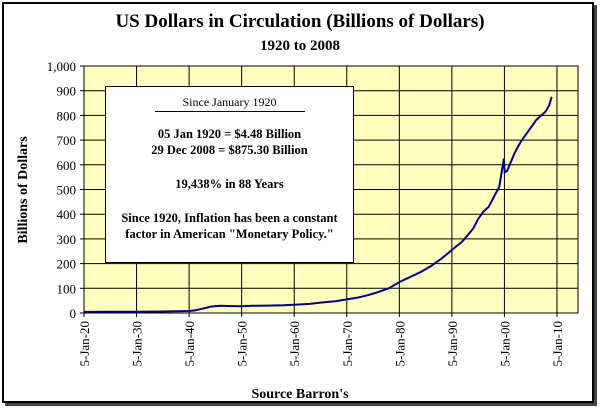  Describe the element at coordinates (557, 344) in the screenshot. I see `x-tick-label: 5-Jan-10` at that location.